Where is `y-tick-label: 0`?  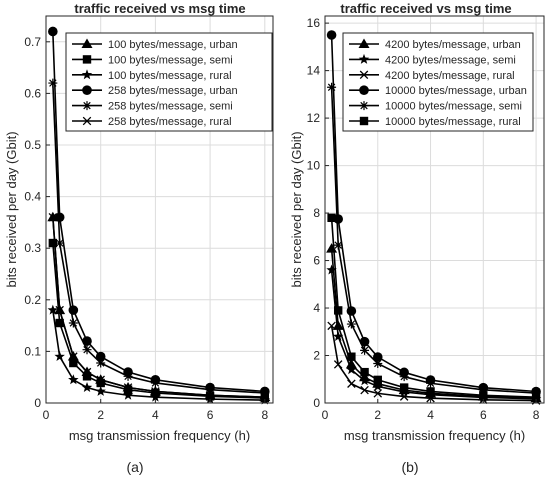 y-tick-label: 0 is located at coordinates (37, 403).